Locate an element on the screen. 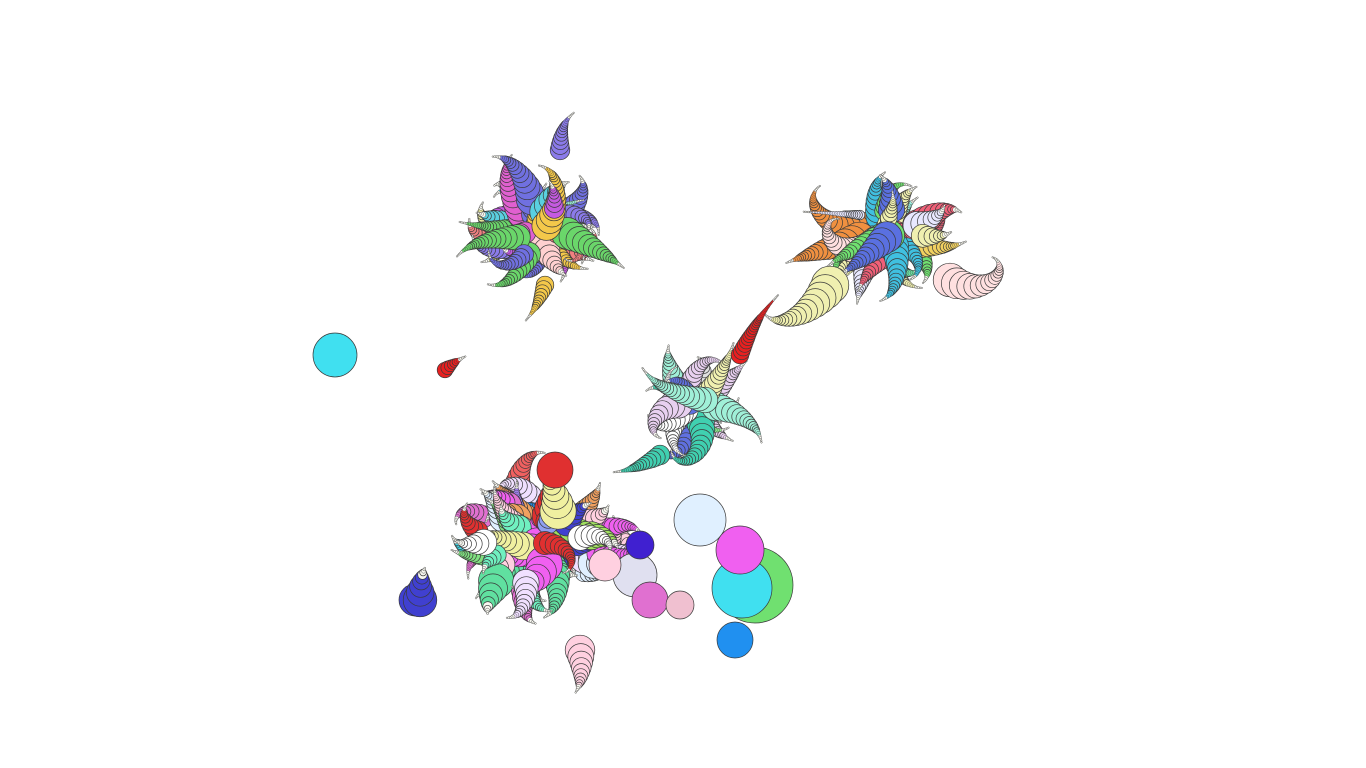 The image size is (1366, 768). bead-cluster-middle is located at coordinates (696, 384).